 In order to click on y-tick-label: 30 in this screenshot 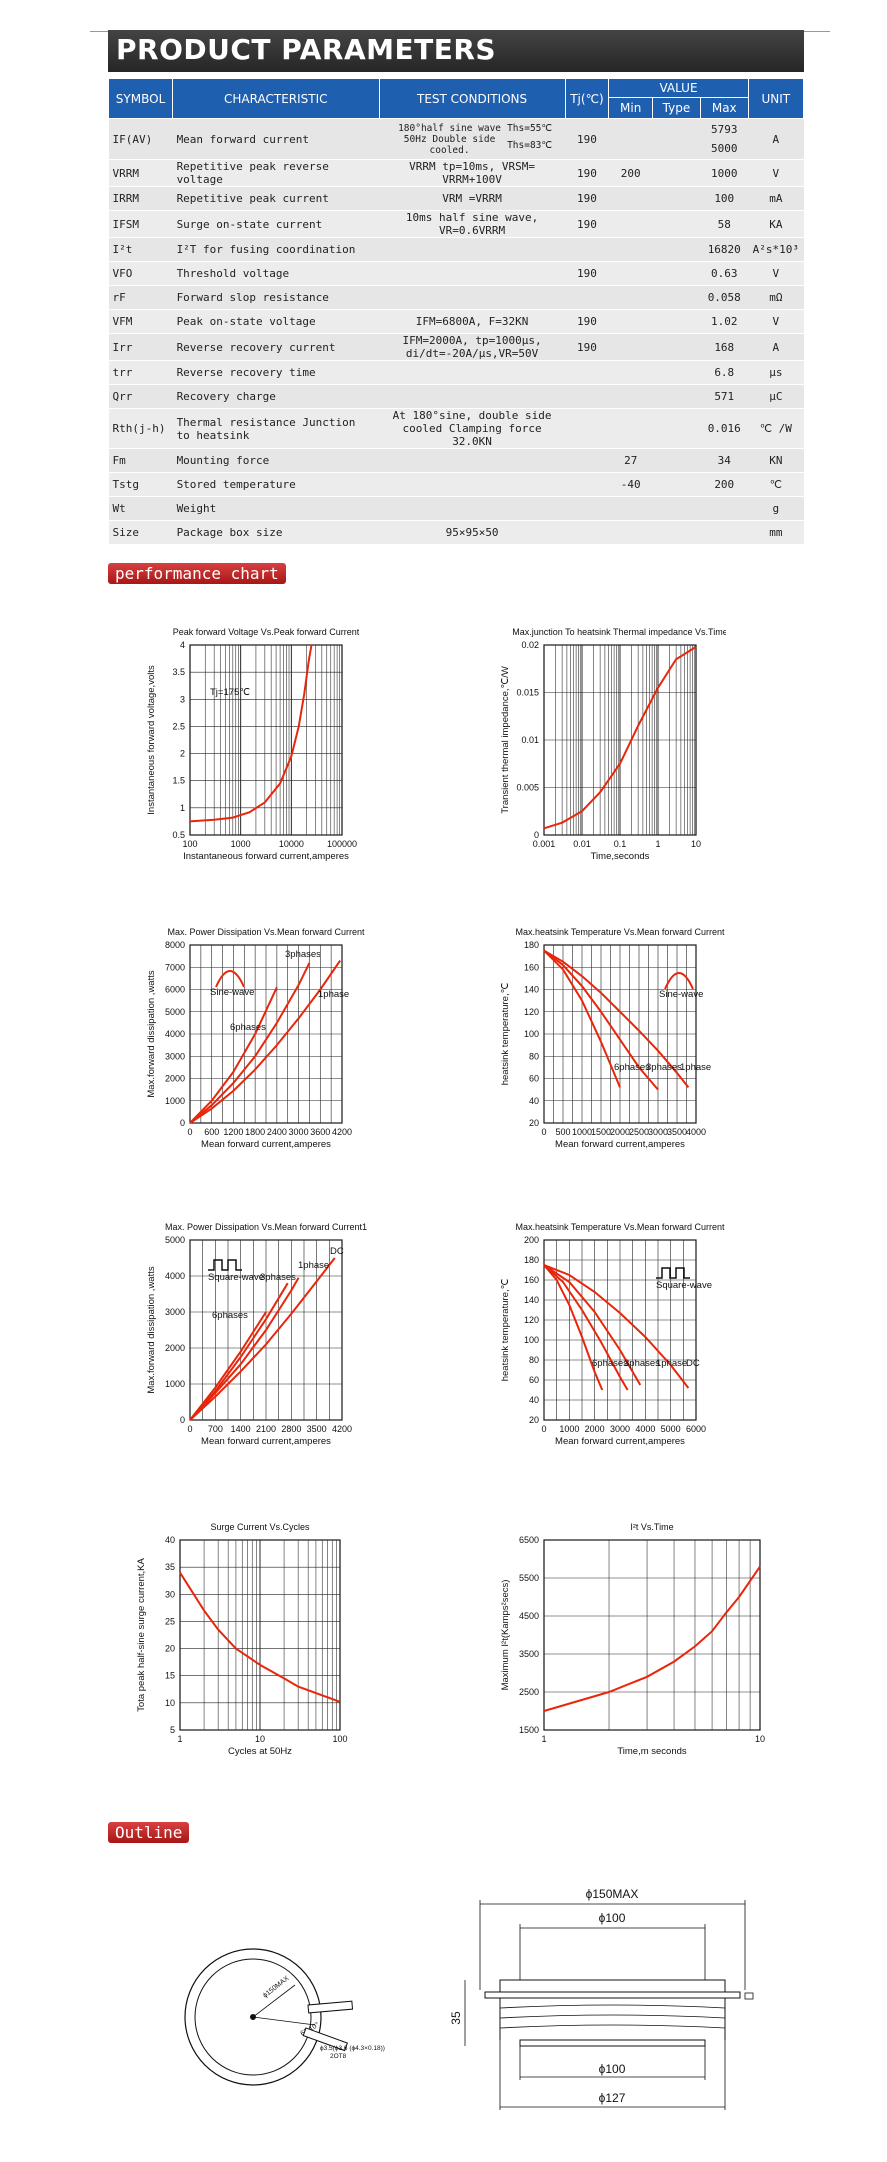, I will do `click(170, 1594)`.